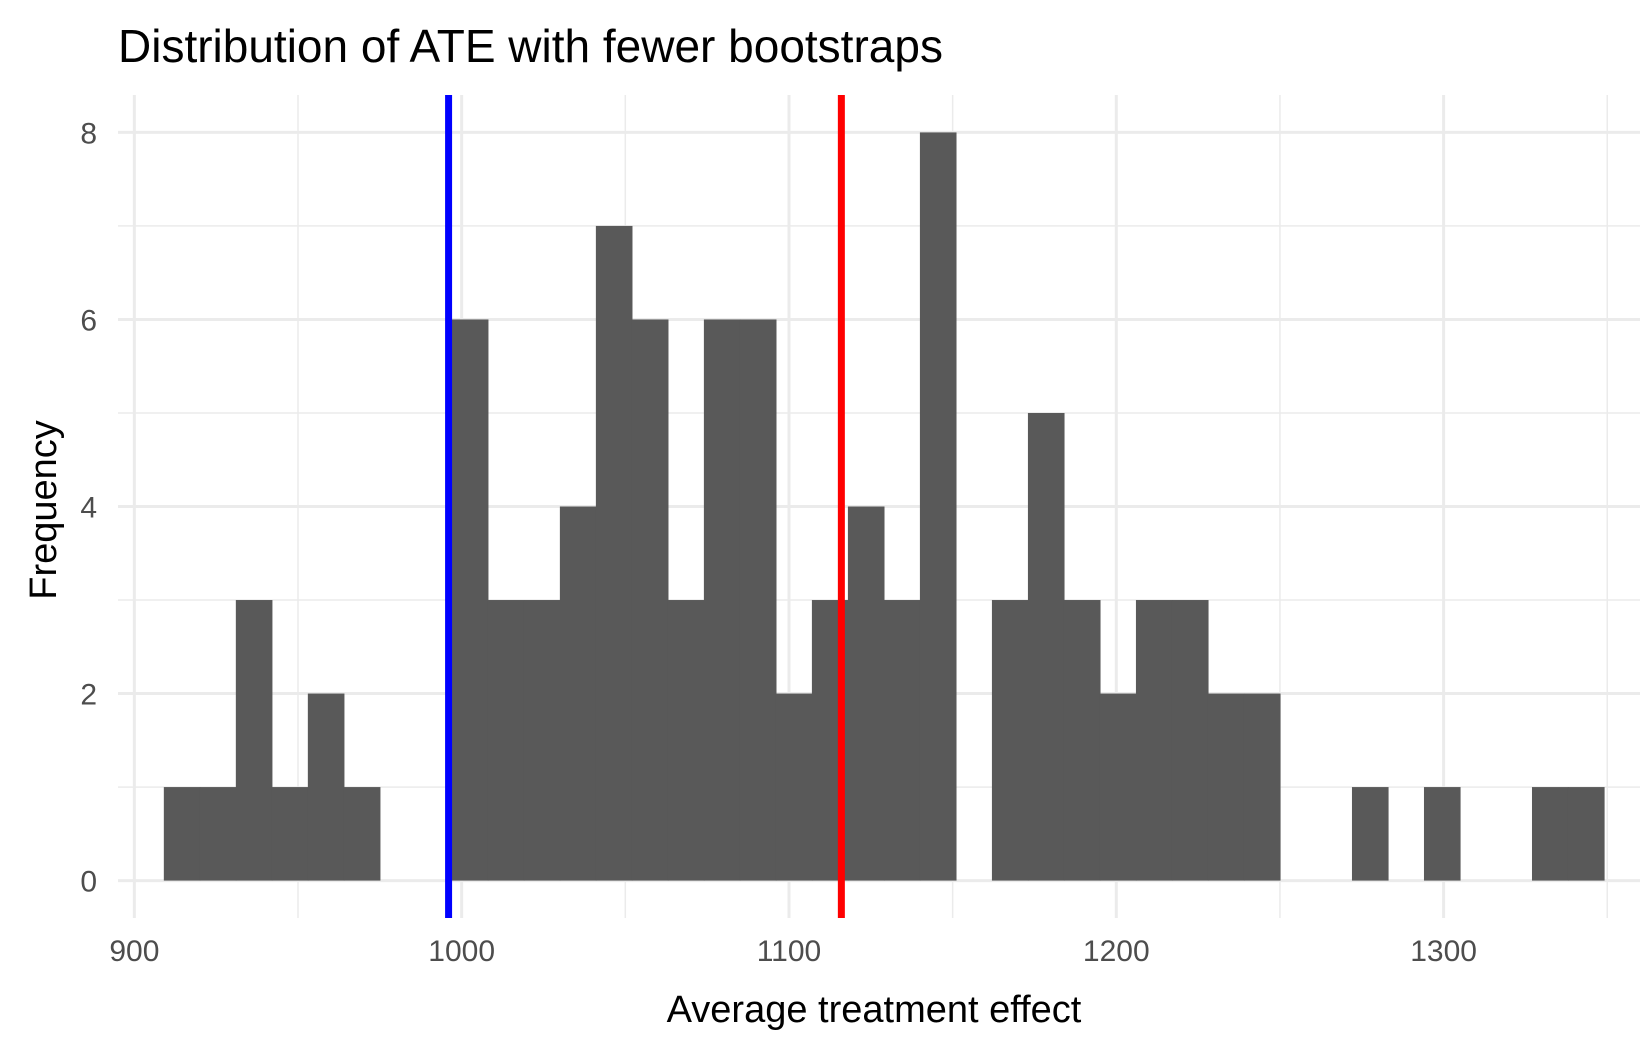 Image resolution: width=1650 pixels, height=1050 pixels. What do you see at coordinates (461, 951) in the screenshot?
I see `x-tick-label: 1000` at bounding box center [461, 951].